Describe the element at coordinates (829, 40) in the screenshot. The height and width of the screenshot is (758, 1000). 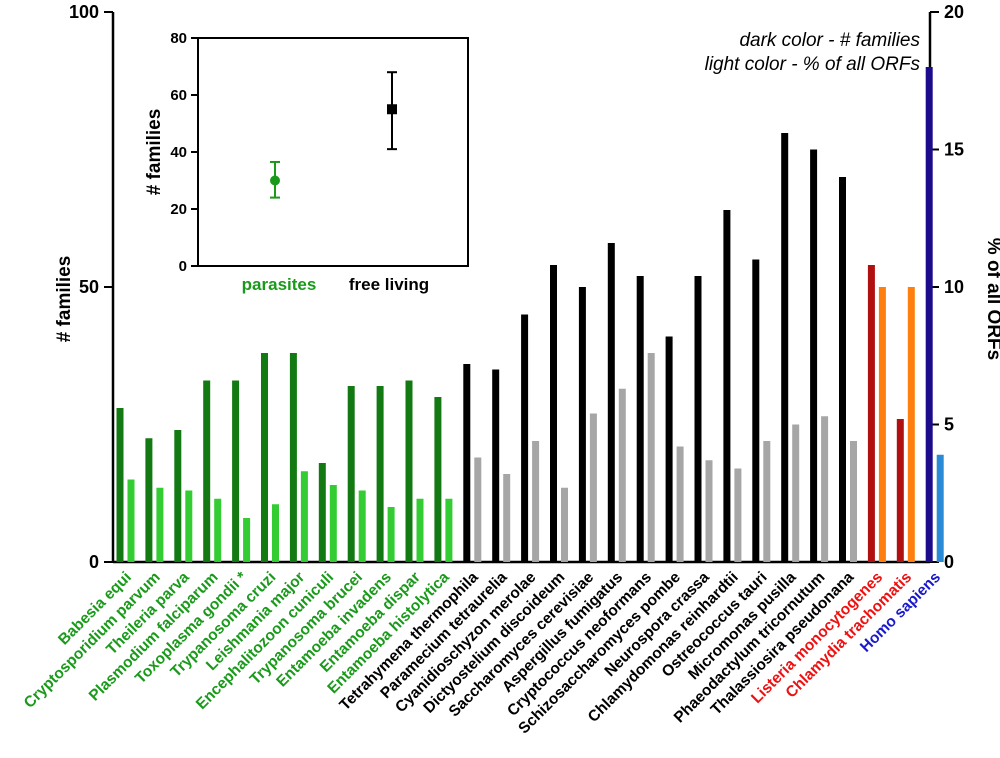
I see `legend-text: dark color - # families` at that location.